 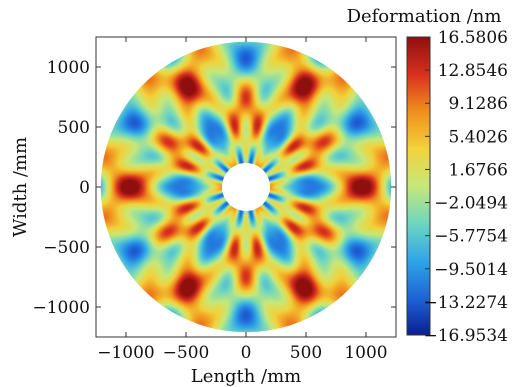 I want to click on colorbar-tick-label: −5.7754, so click(x=471, y=237).